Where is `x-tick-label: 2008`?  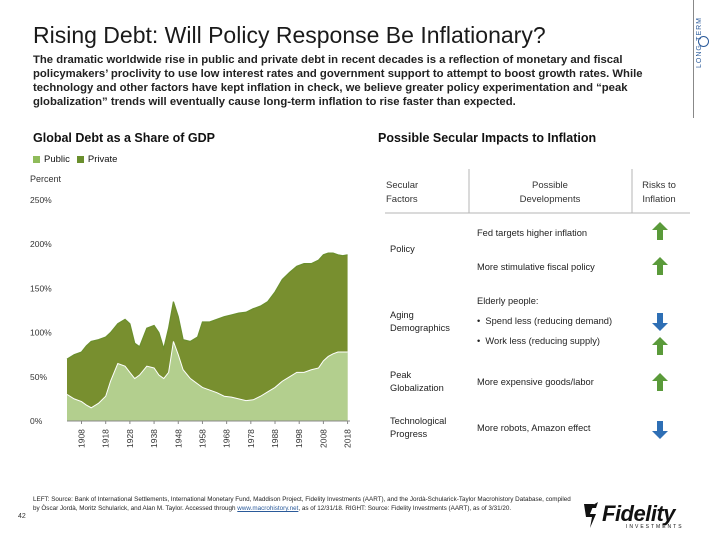
x-tick-label: 2008 is located at coordinates (323, 438).